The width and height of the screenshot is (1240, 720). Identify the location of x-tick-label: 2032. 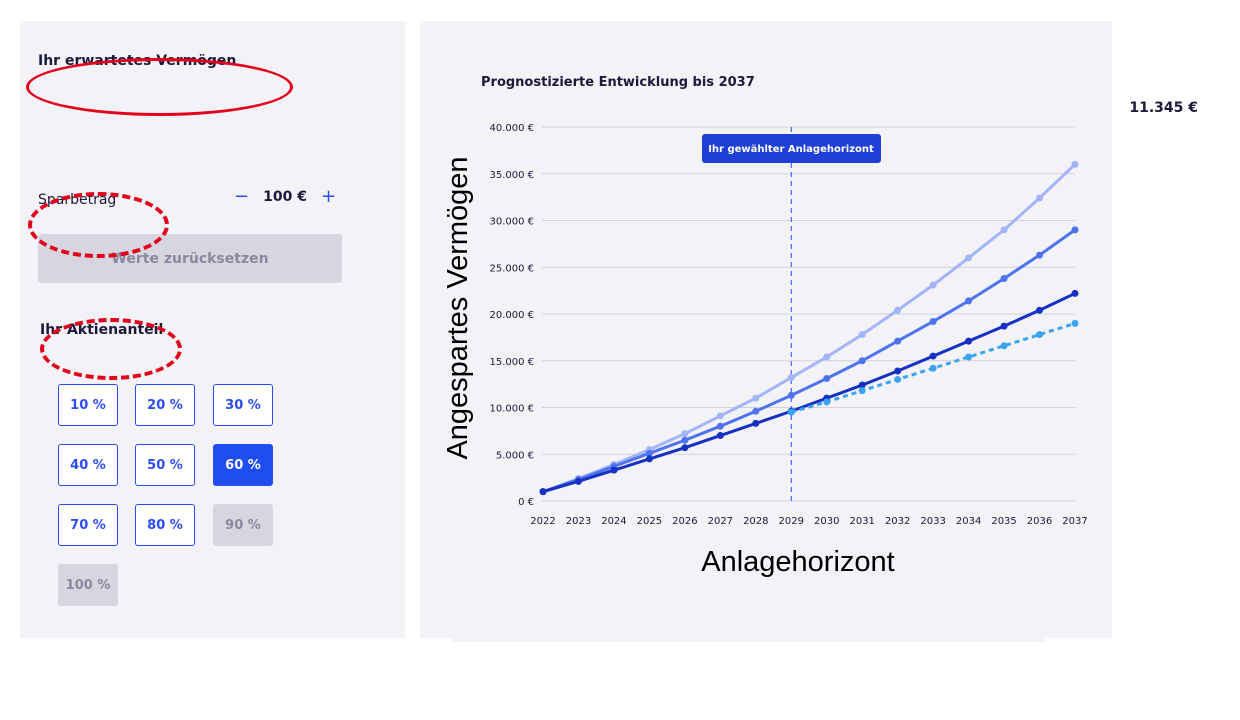
(897, 521).